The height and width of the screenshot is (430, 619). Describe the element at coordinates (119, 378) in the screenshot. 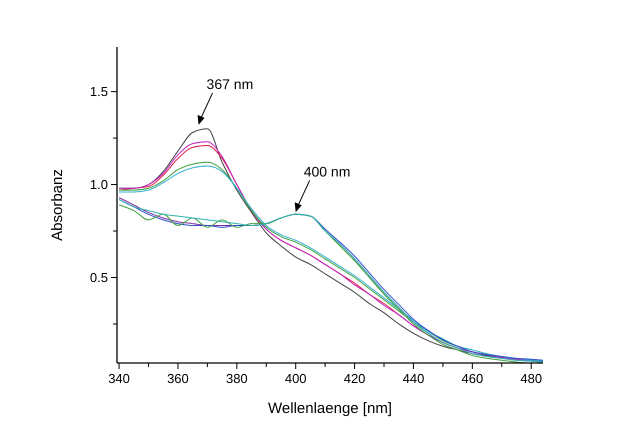

I see `x-tick-label: 340` at that location.